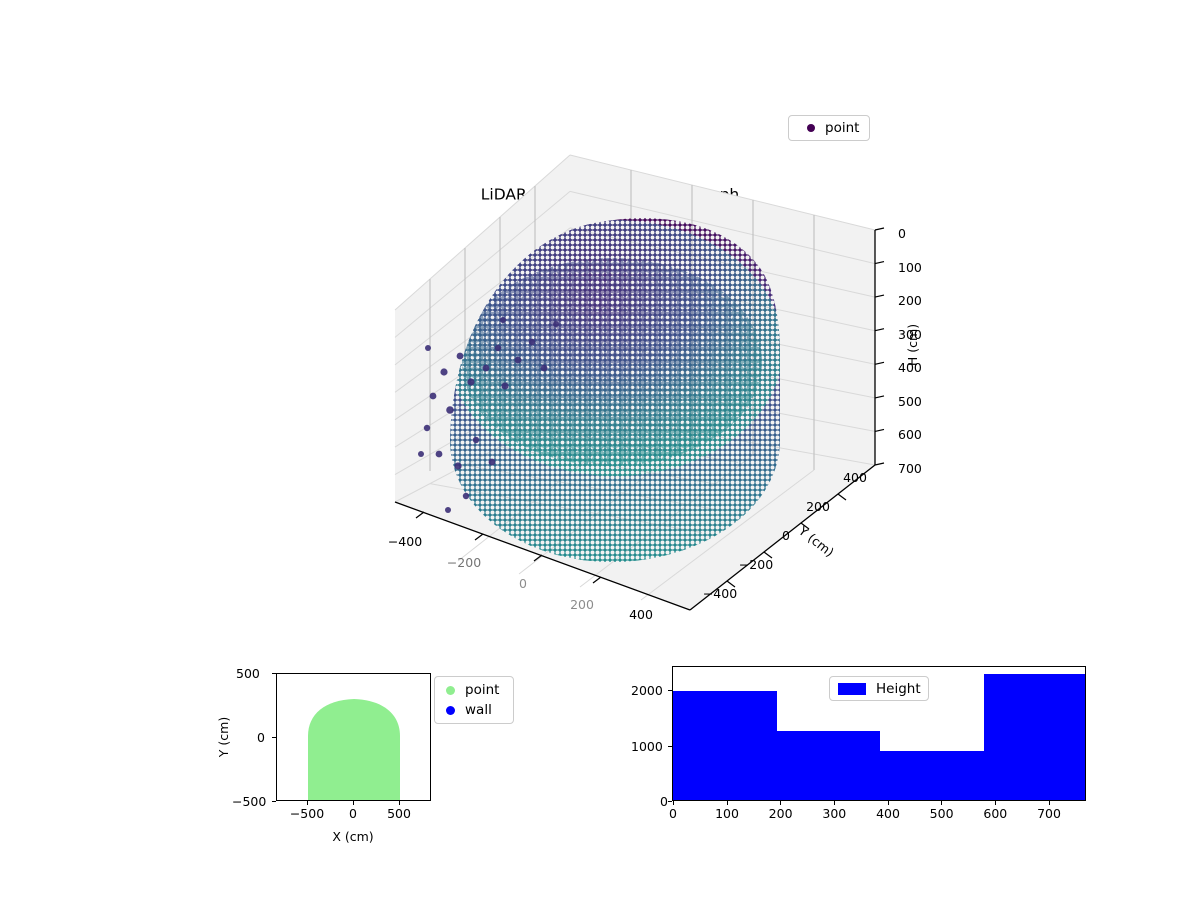 The height and width of the screenshot is (900, 1200). I want to click on xhist-tick-400: 400, so click(888, 813).